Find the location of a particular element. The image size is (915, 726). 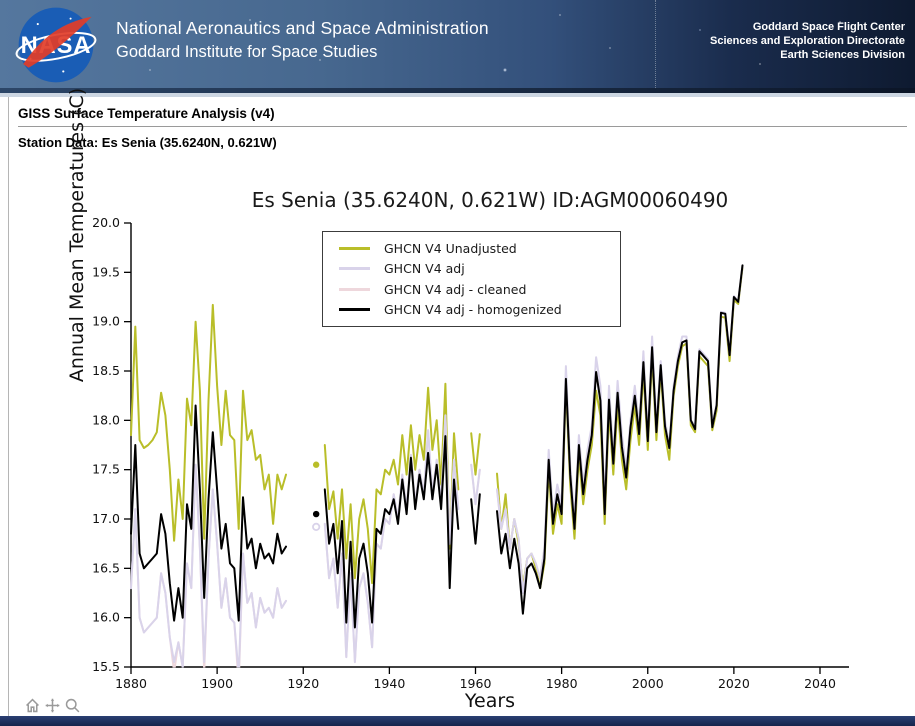

svg-text: 20.0 is located at coordinates (106, 222).